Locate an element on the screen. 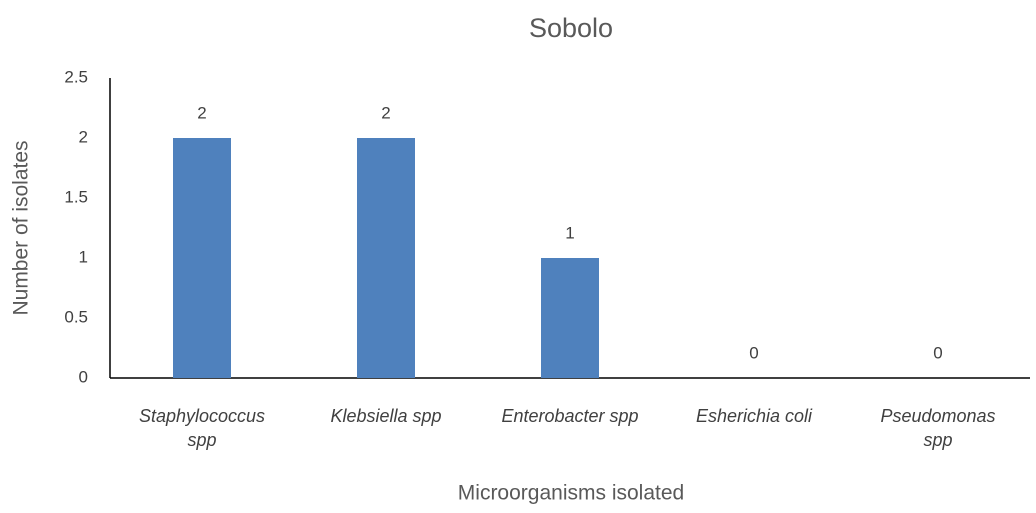 Image resolution: width=1036 pixels, height=513 pixels. y-tick-label: 1 is located at coordinates (83, 256).